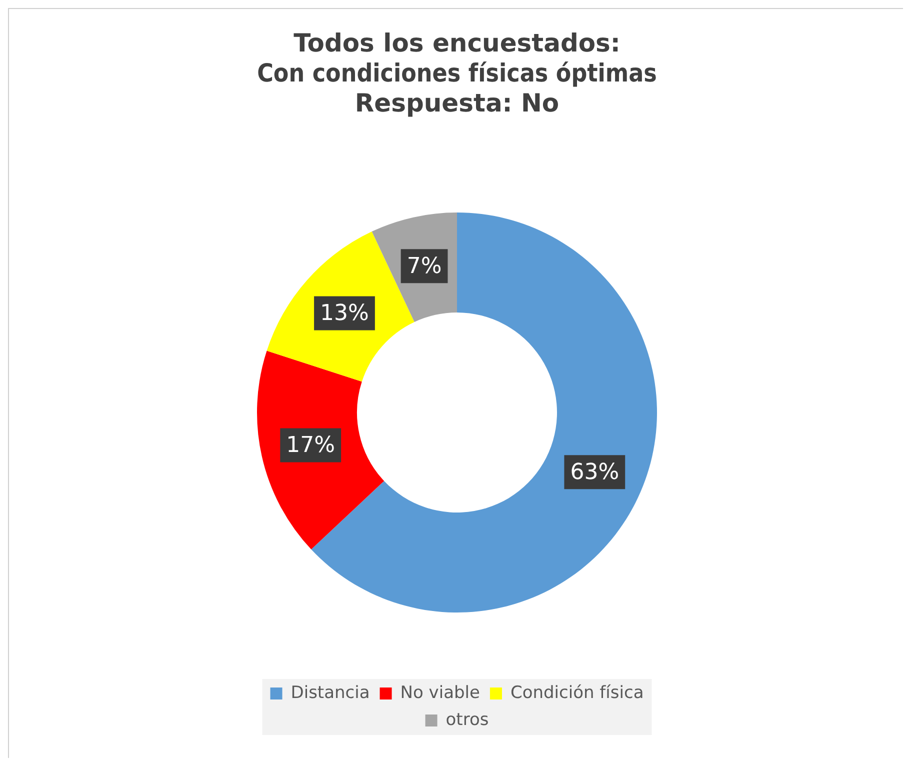 Image resolution: width=904 pixels, height=759 pixels. I want to click on legend-label: otros, so click(467, 720).